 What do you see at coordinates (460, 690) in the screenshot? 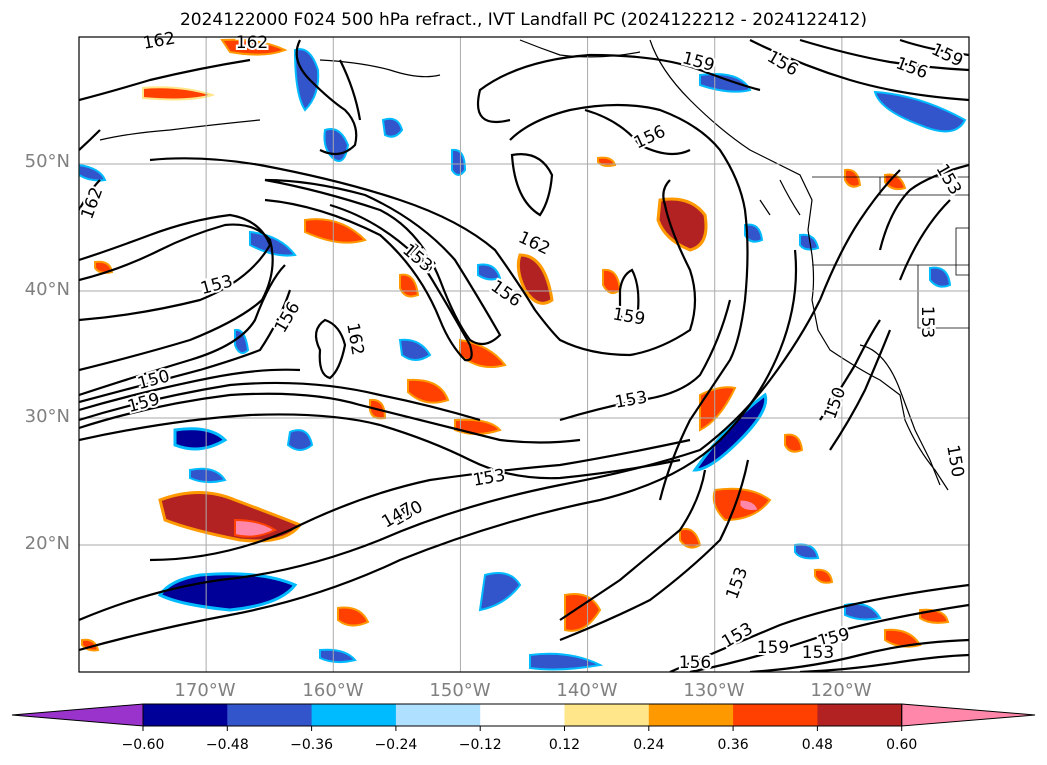
I see `lon-label-150w: 150°W` at bounding box center [460, 690].